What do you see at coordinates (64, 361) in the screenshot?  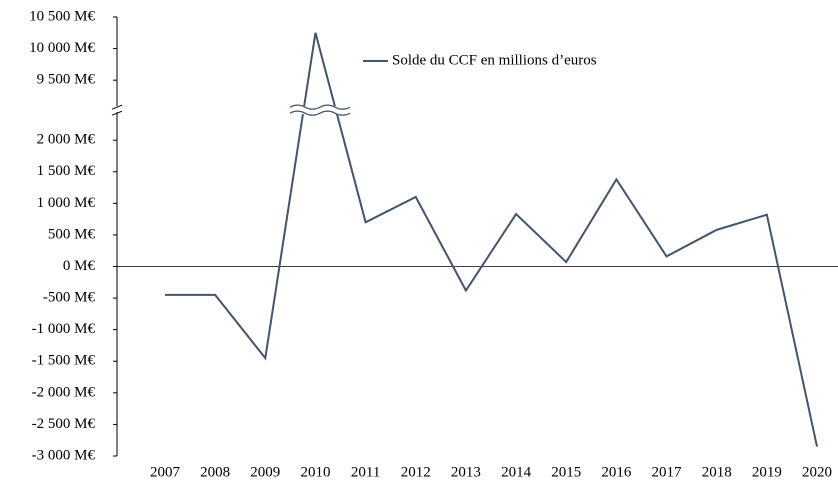 I see `y-tick-label: -1 500 M€` at bounding box center [64, 361].